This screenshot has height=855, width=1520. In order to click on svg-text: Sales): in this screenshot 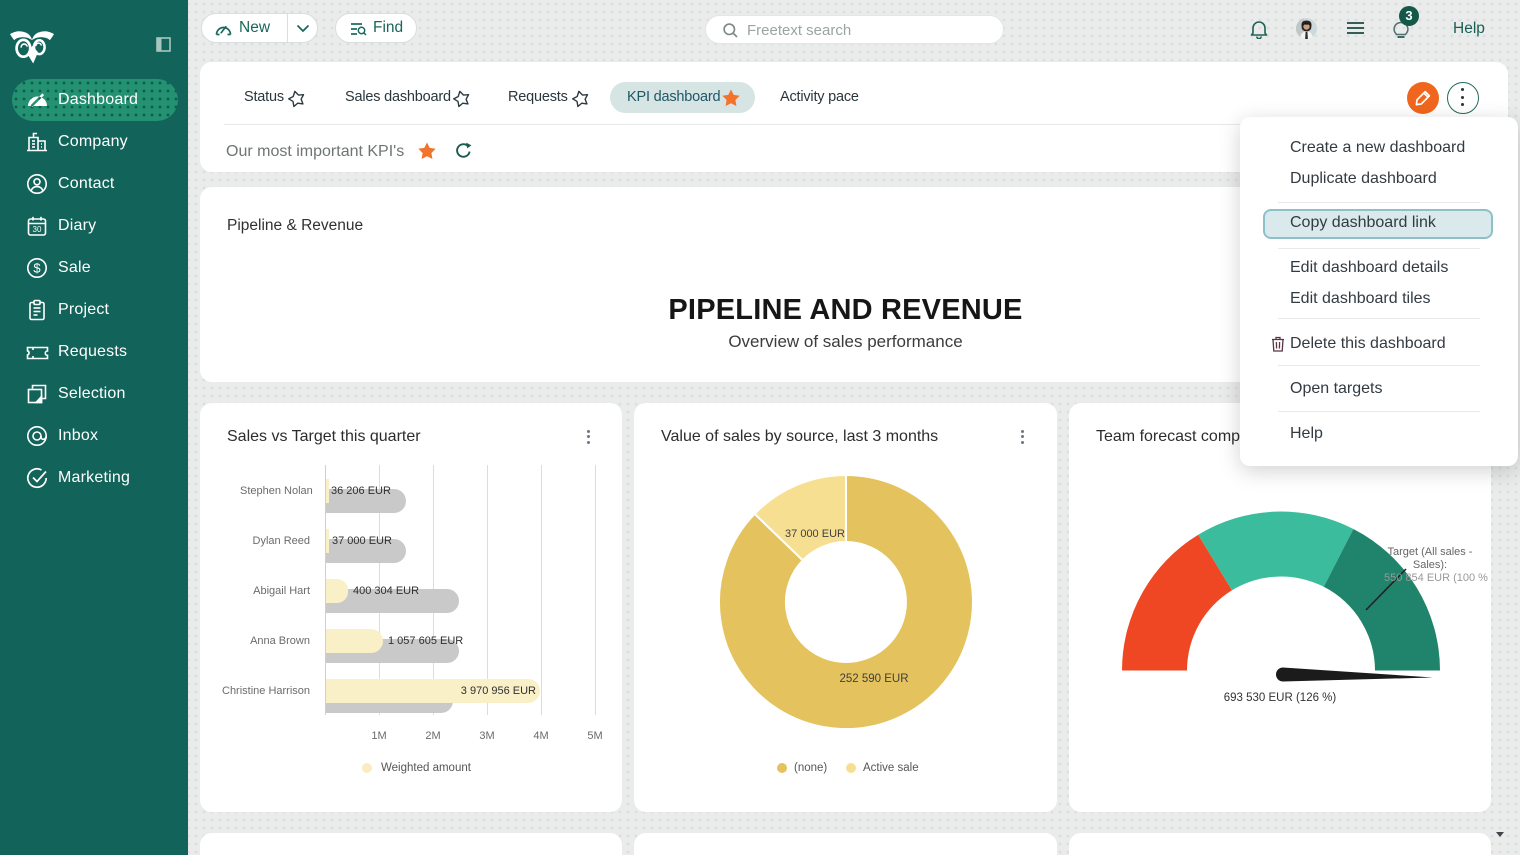, I will do `click(1430, 565)`.